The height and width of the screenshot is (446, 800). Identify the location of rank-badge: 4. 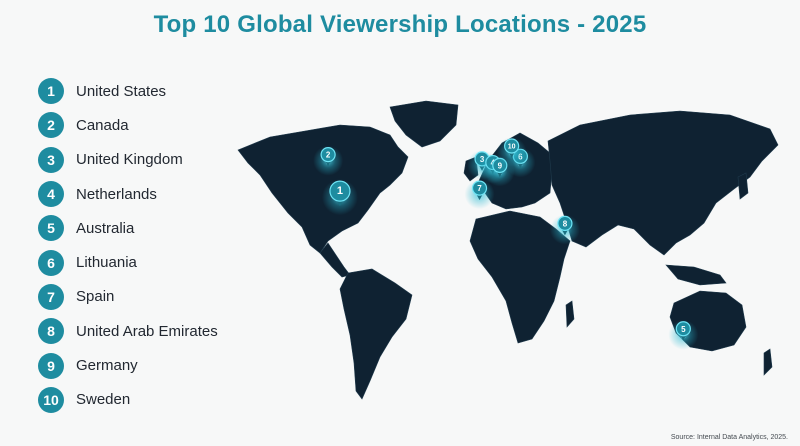
(51, 194).